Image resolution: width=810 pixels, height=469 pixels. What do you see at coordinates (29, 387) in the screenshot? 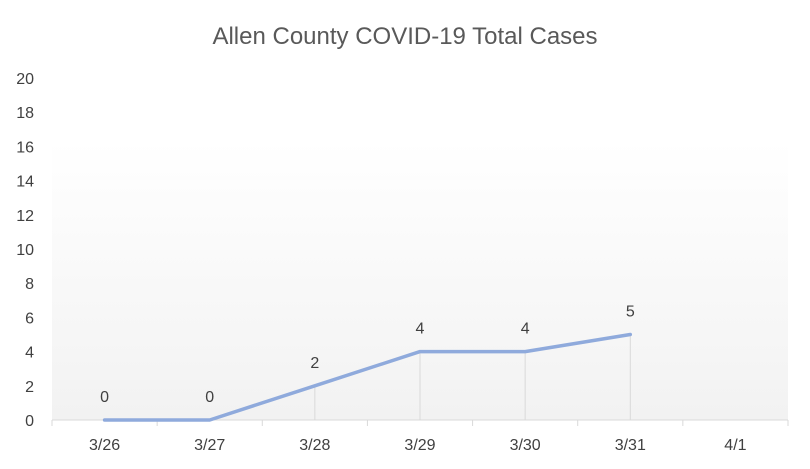
I see `y-tick-label: 2` at bounding box center [29, 387].